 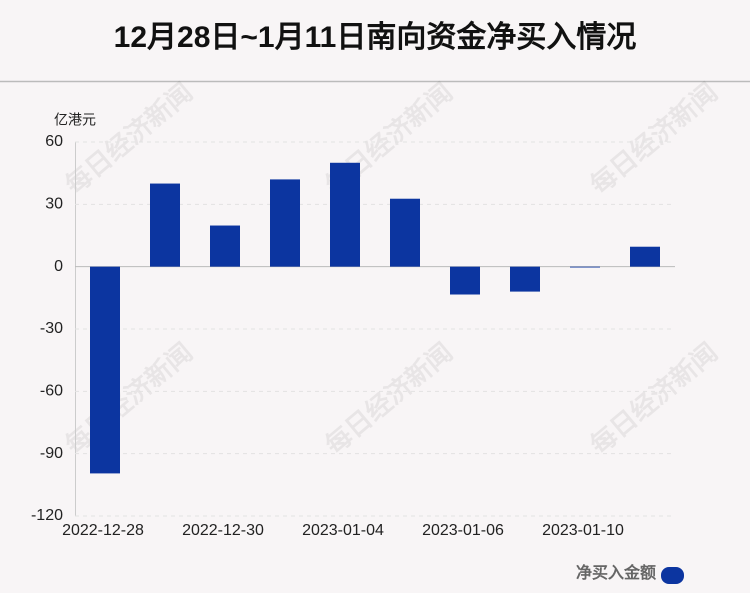 What do you see at coordinates (672, 575) in the screenshot?
I see `legend-swatch` at bounding box center [672, 575].